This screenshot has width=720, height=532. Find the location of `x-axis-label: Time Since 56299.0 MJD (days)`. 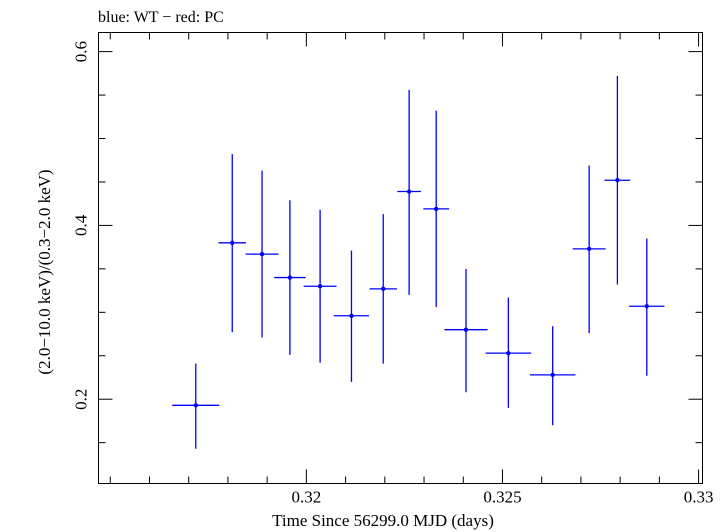

x-axis-label: Time Since 56299.0 MJD (days) is located at coordinates (383, 520).